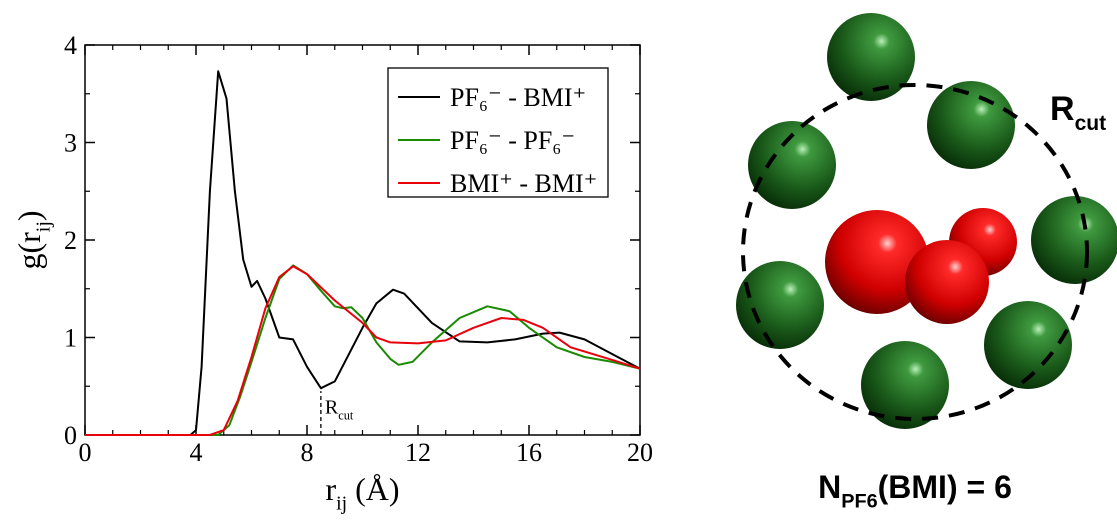  Describe the element at coordinates (859, 502) in the screenshot. I see `coordination-caption-sub: PF6` at that location.